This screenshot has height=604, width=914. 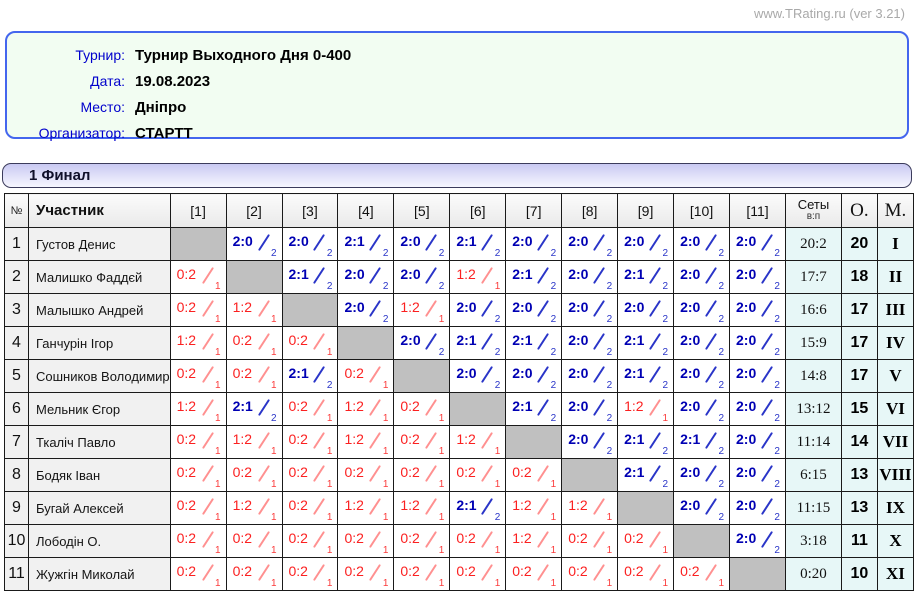 I want to click on match-cell-diagonal, so click(x=646, y=508).